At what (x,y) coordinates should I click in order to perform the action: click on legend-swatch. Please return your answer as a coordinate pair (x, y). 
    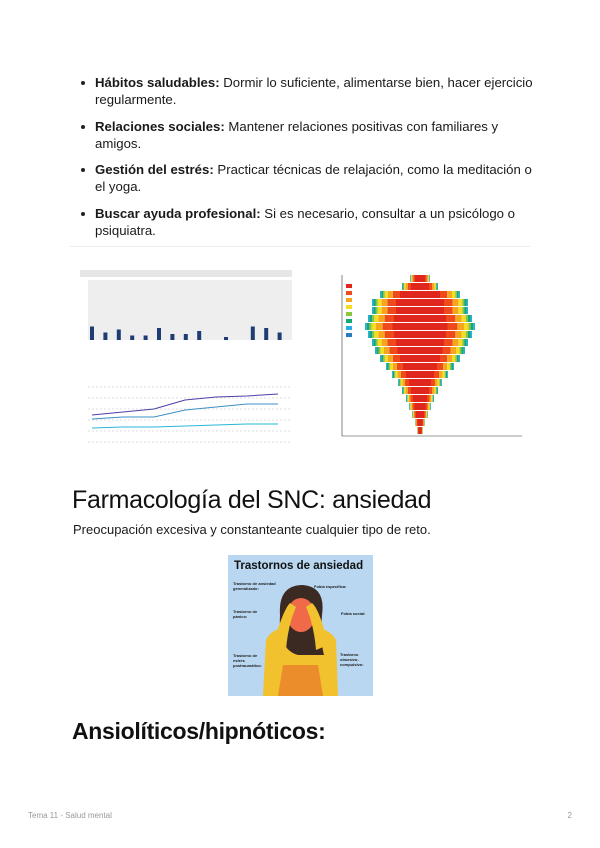
    Looking at the image, I should click on (349, 307).